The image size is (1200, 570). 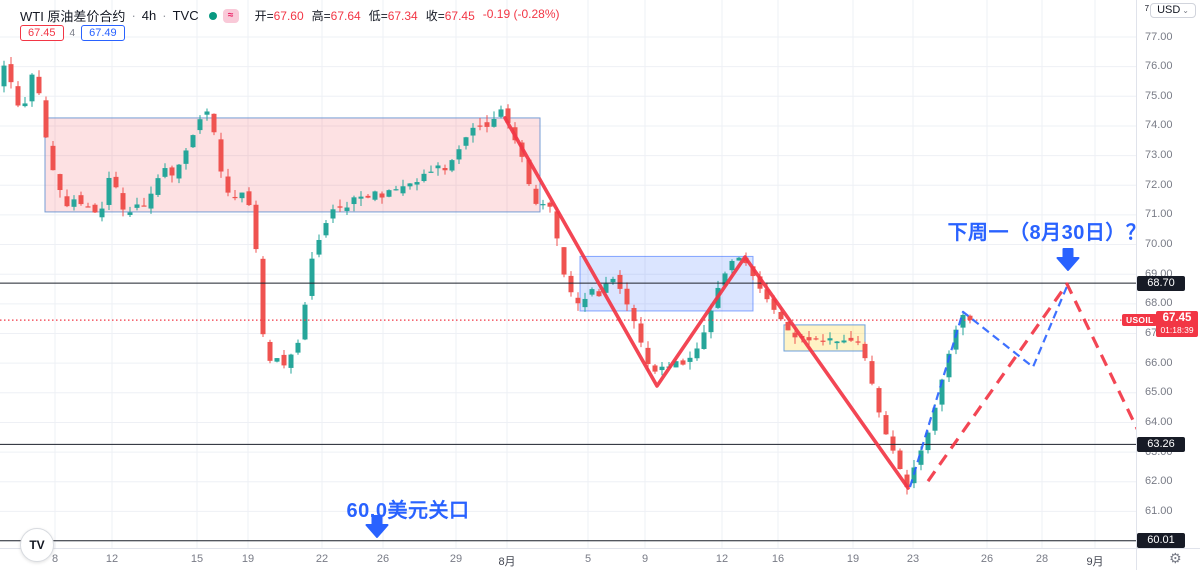 What do you see at coordinates (459, 16) in the screenshot?
I see `close-value: 67.45` at bounding box center [459, 16].